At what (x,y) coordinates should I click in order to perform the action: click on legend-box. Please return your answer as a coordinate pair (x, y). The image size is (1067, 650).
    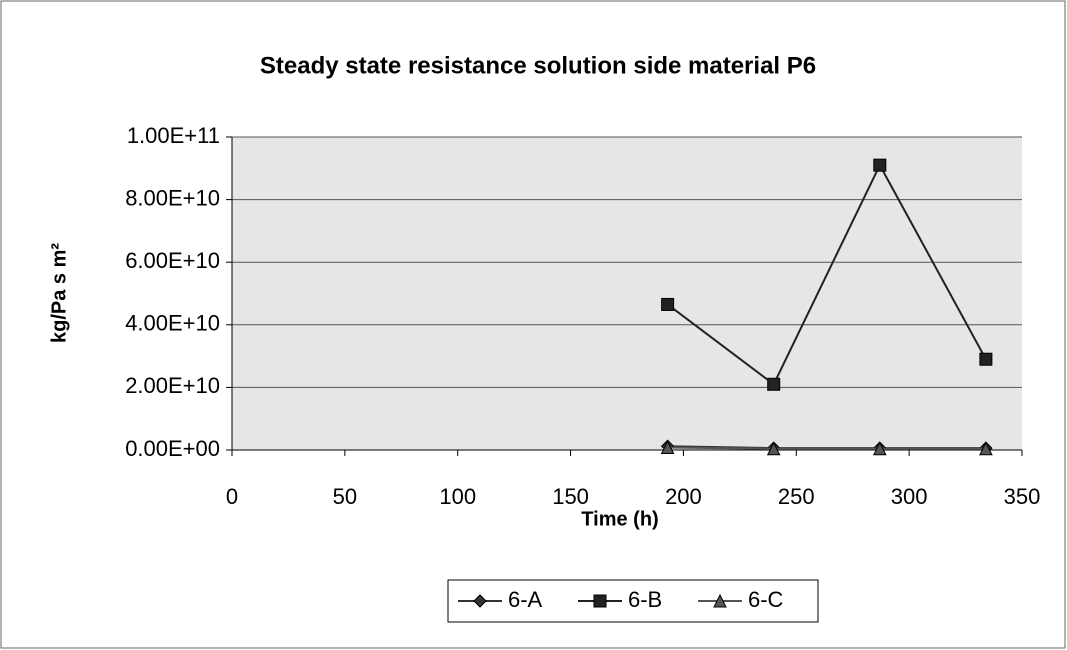
    Looking at the image, I should click on (633, 601).